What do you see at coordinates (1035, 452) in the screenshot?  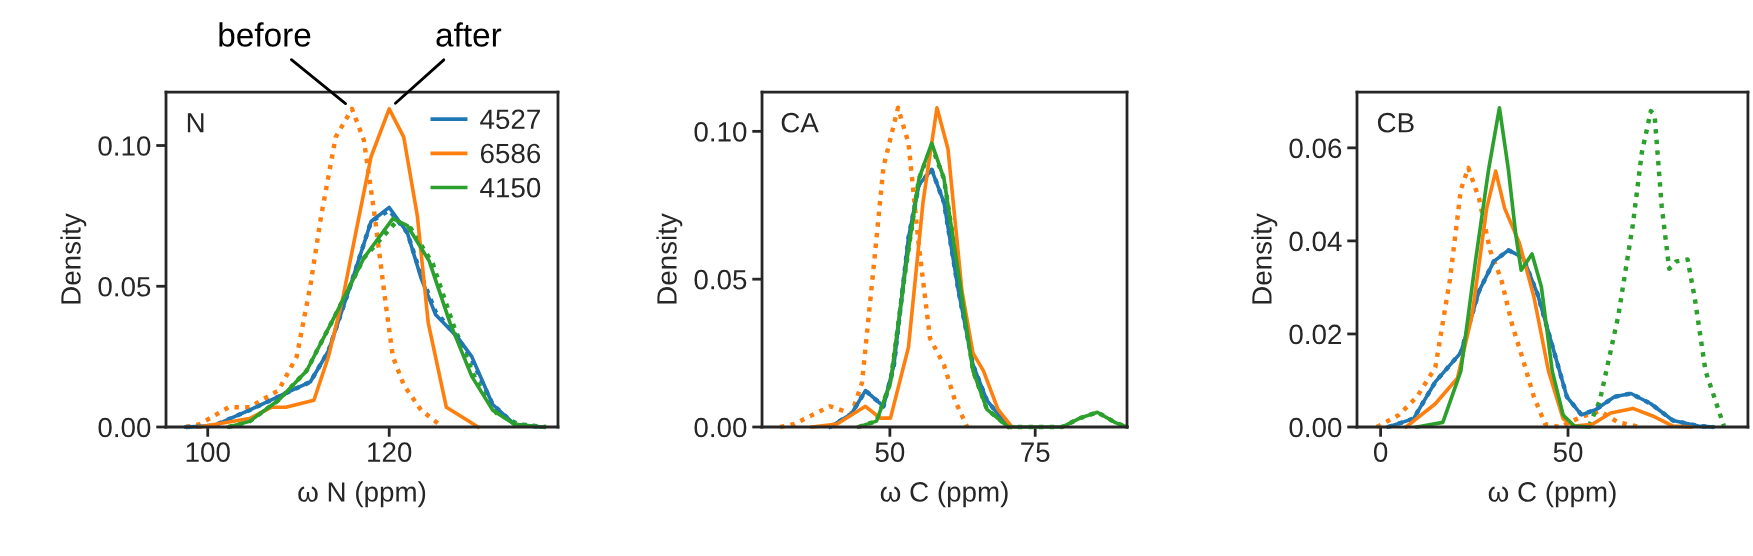 I see `x-tick-label: 75` at bounding box center [1035, 452].